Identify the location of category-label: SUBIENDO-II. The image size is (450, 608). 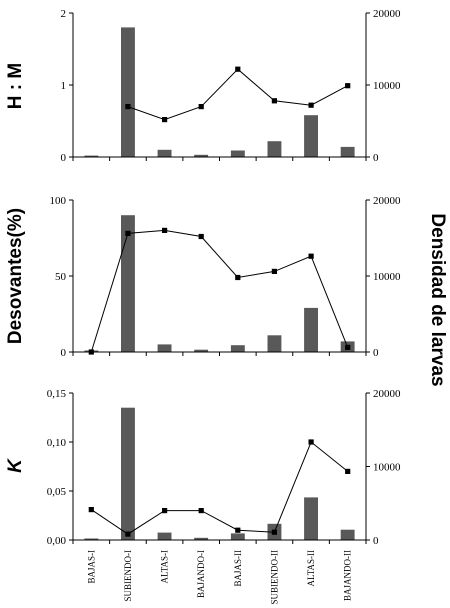
(274, 577).